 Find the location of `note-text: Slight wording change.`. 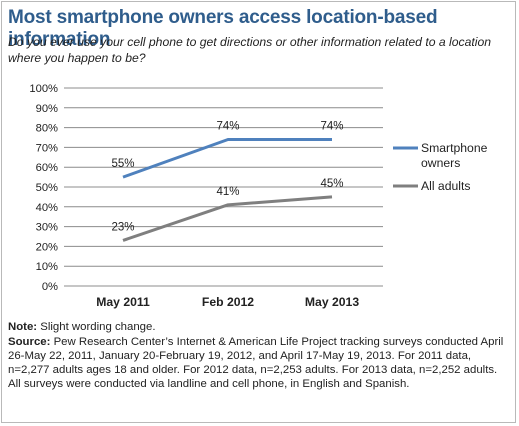

note-text: Slight wording change. is located at coordinates (96, 327).